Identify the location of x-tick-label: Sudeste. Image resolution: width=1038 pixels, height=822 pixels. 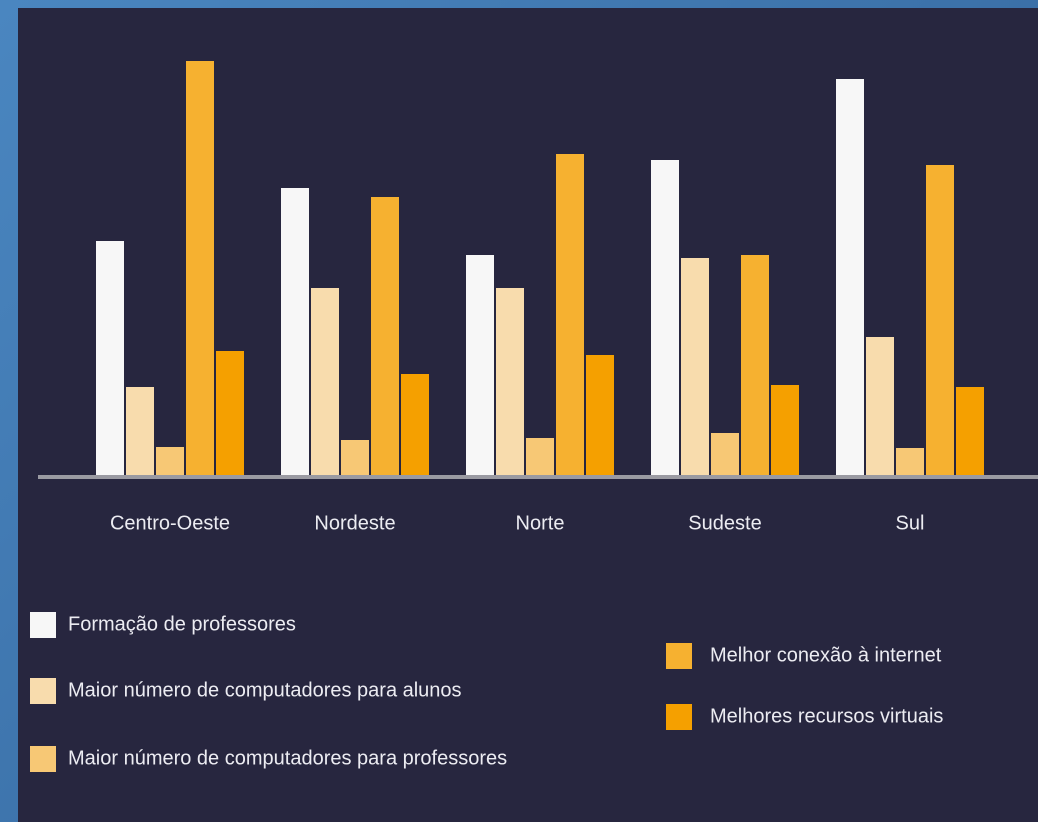
(724, 523).